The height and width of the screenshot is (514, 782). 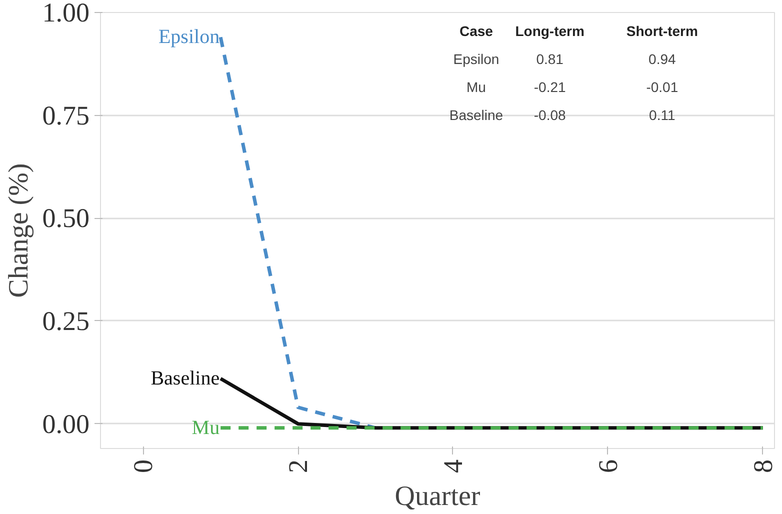 What do you see at coordinates (607, 466) in the screenshot?
I see `x-tick-label: 6` at bounding box center [607, 466].